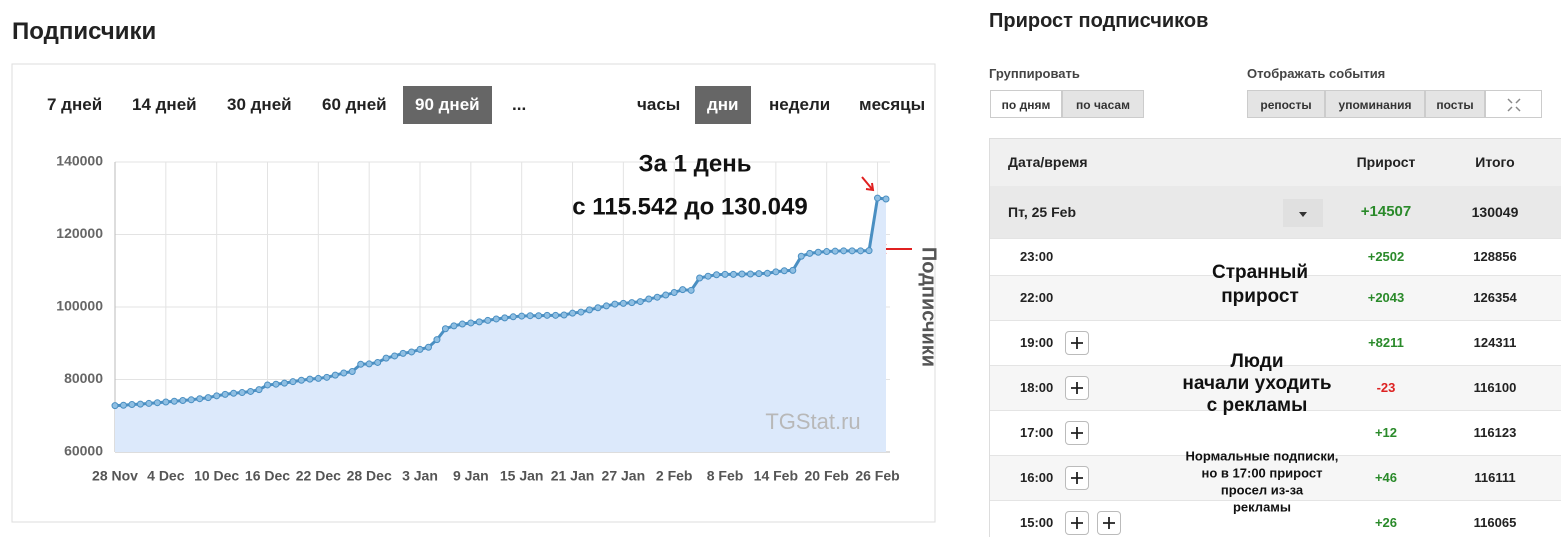 This screenshot has width=1561, height=546. Describe the element at coordinates (1495, 212) in the screenshot. I see `group-total: 130049` at that location.